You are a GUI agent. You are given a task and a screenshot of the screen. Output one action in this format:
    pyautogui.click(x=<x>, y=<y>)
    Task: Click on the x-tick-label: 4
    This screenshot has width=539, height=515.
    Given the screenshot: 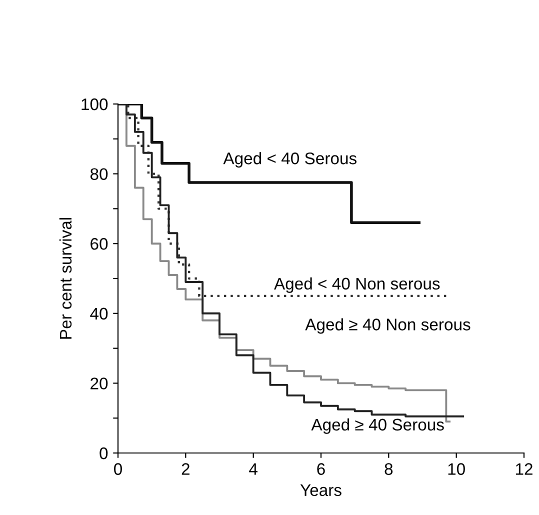 What is the action you would take?
    pyautogui.click(x=253, y=469)
    